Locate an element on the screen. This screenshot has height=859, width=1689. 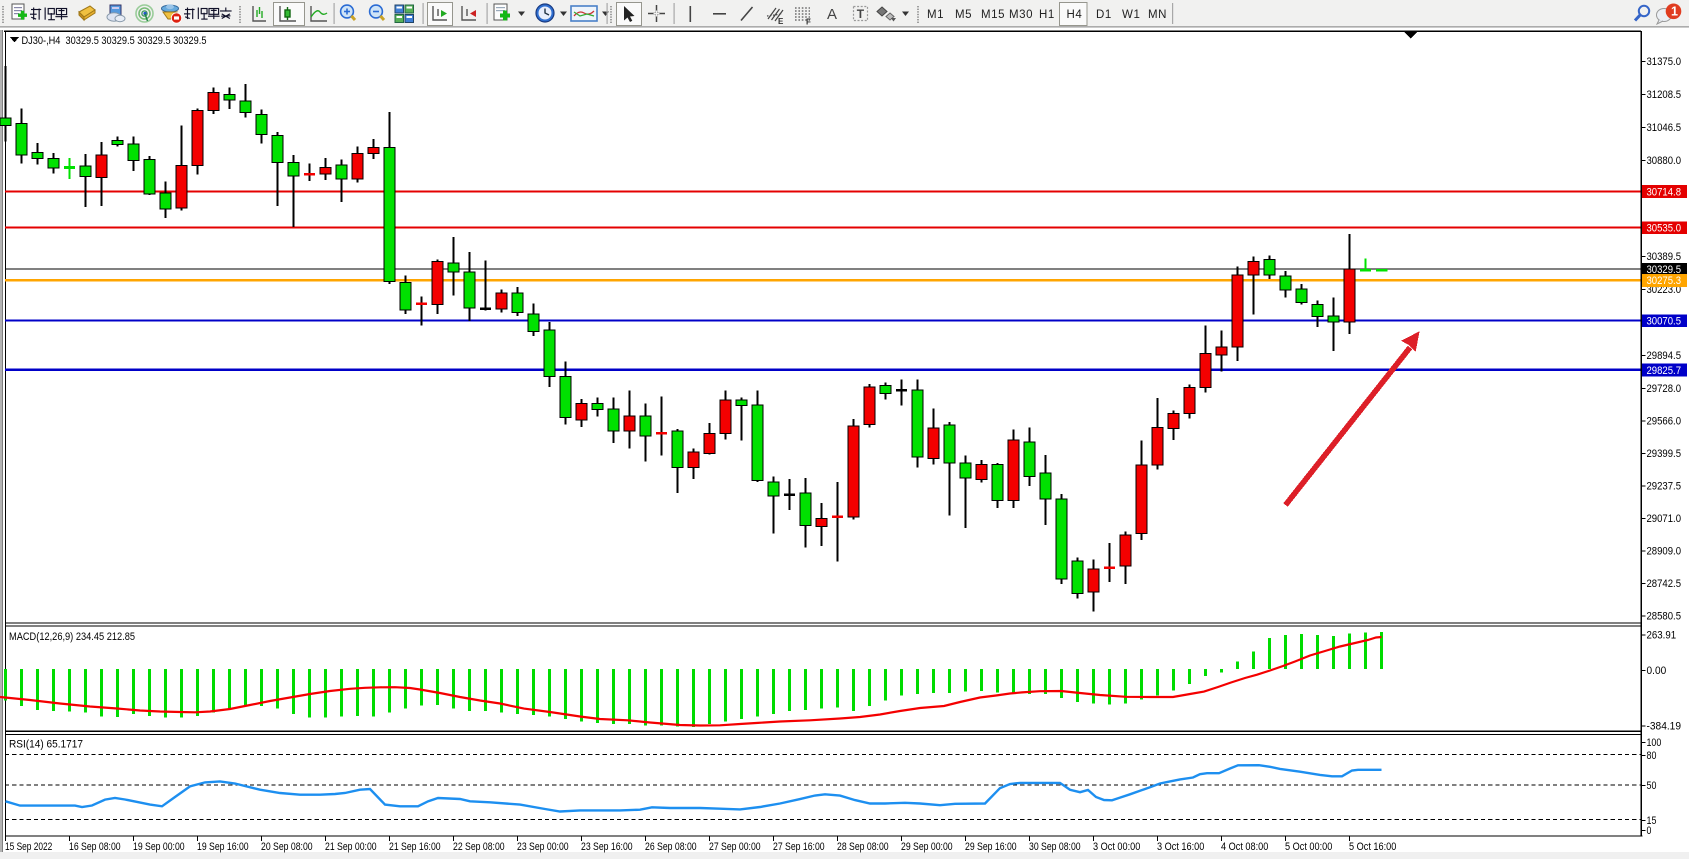
svg-text: 1 is located at coordinates (1674, 12).